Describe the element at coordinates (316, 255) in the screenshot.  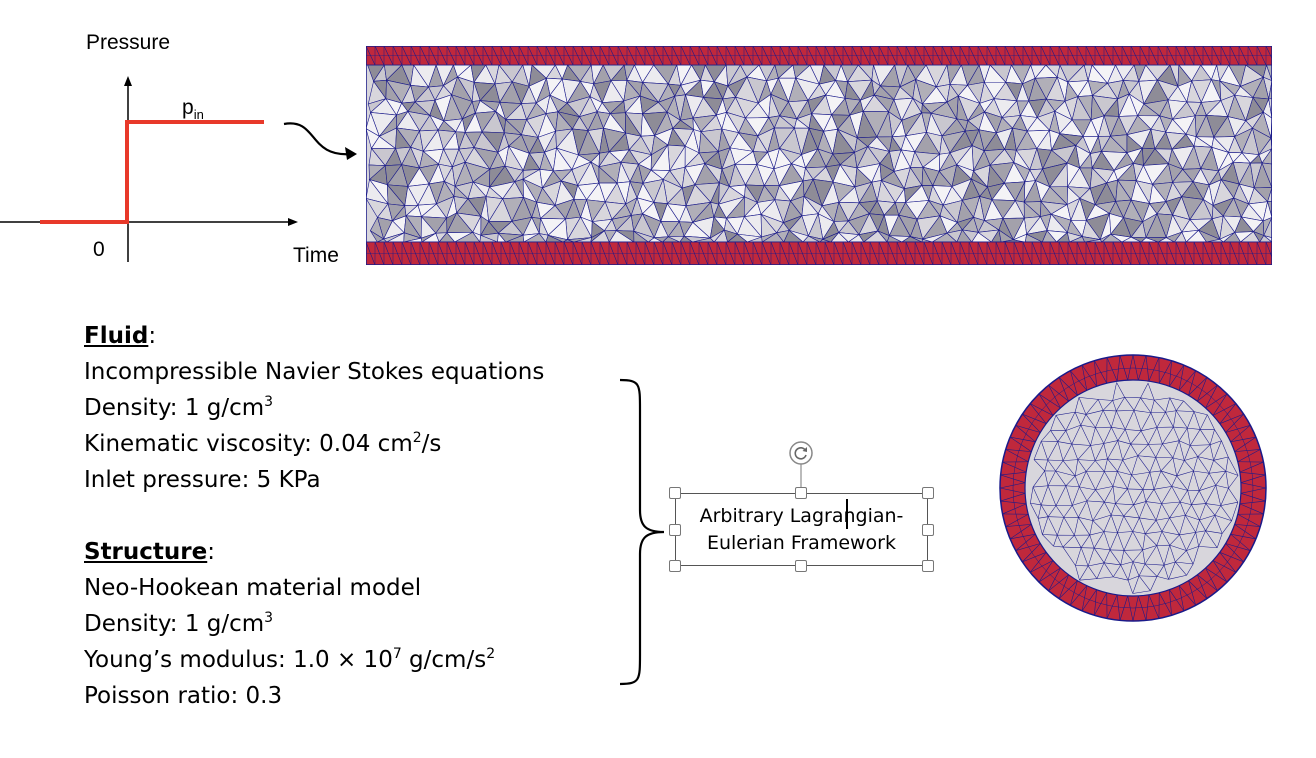
I see `x-axis-label: Time` at that location.